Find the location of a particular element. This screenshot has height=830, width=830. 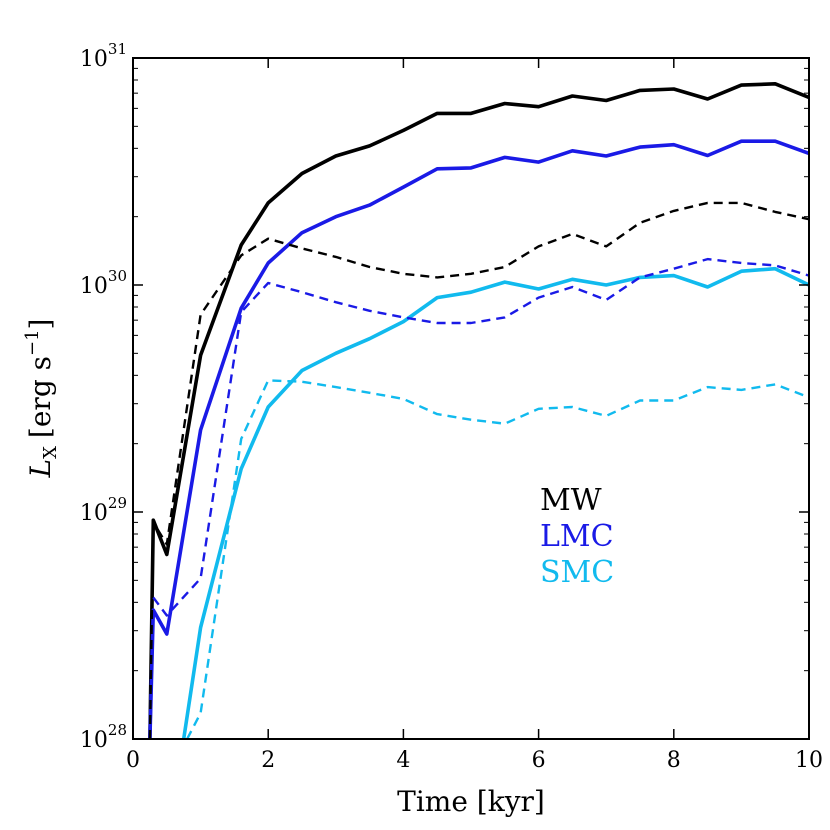

x-tick-label: 10 is located at coordinates (809, 760).